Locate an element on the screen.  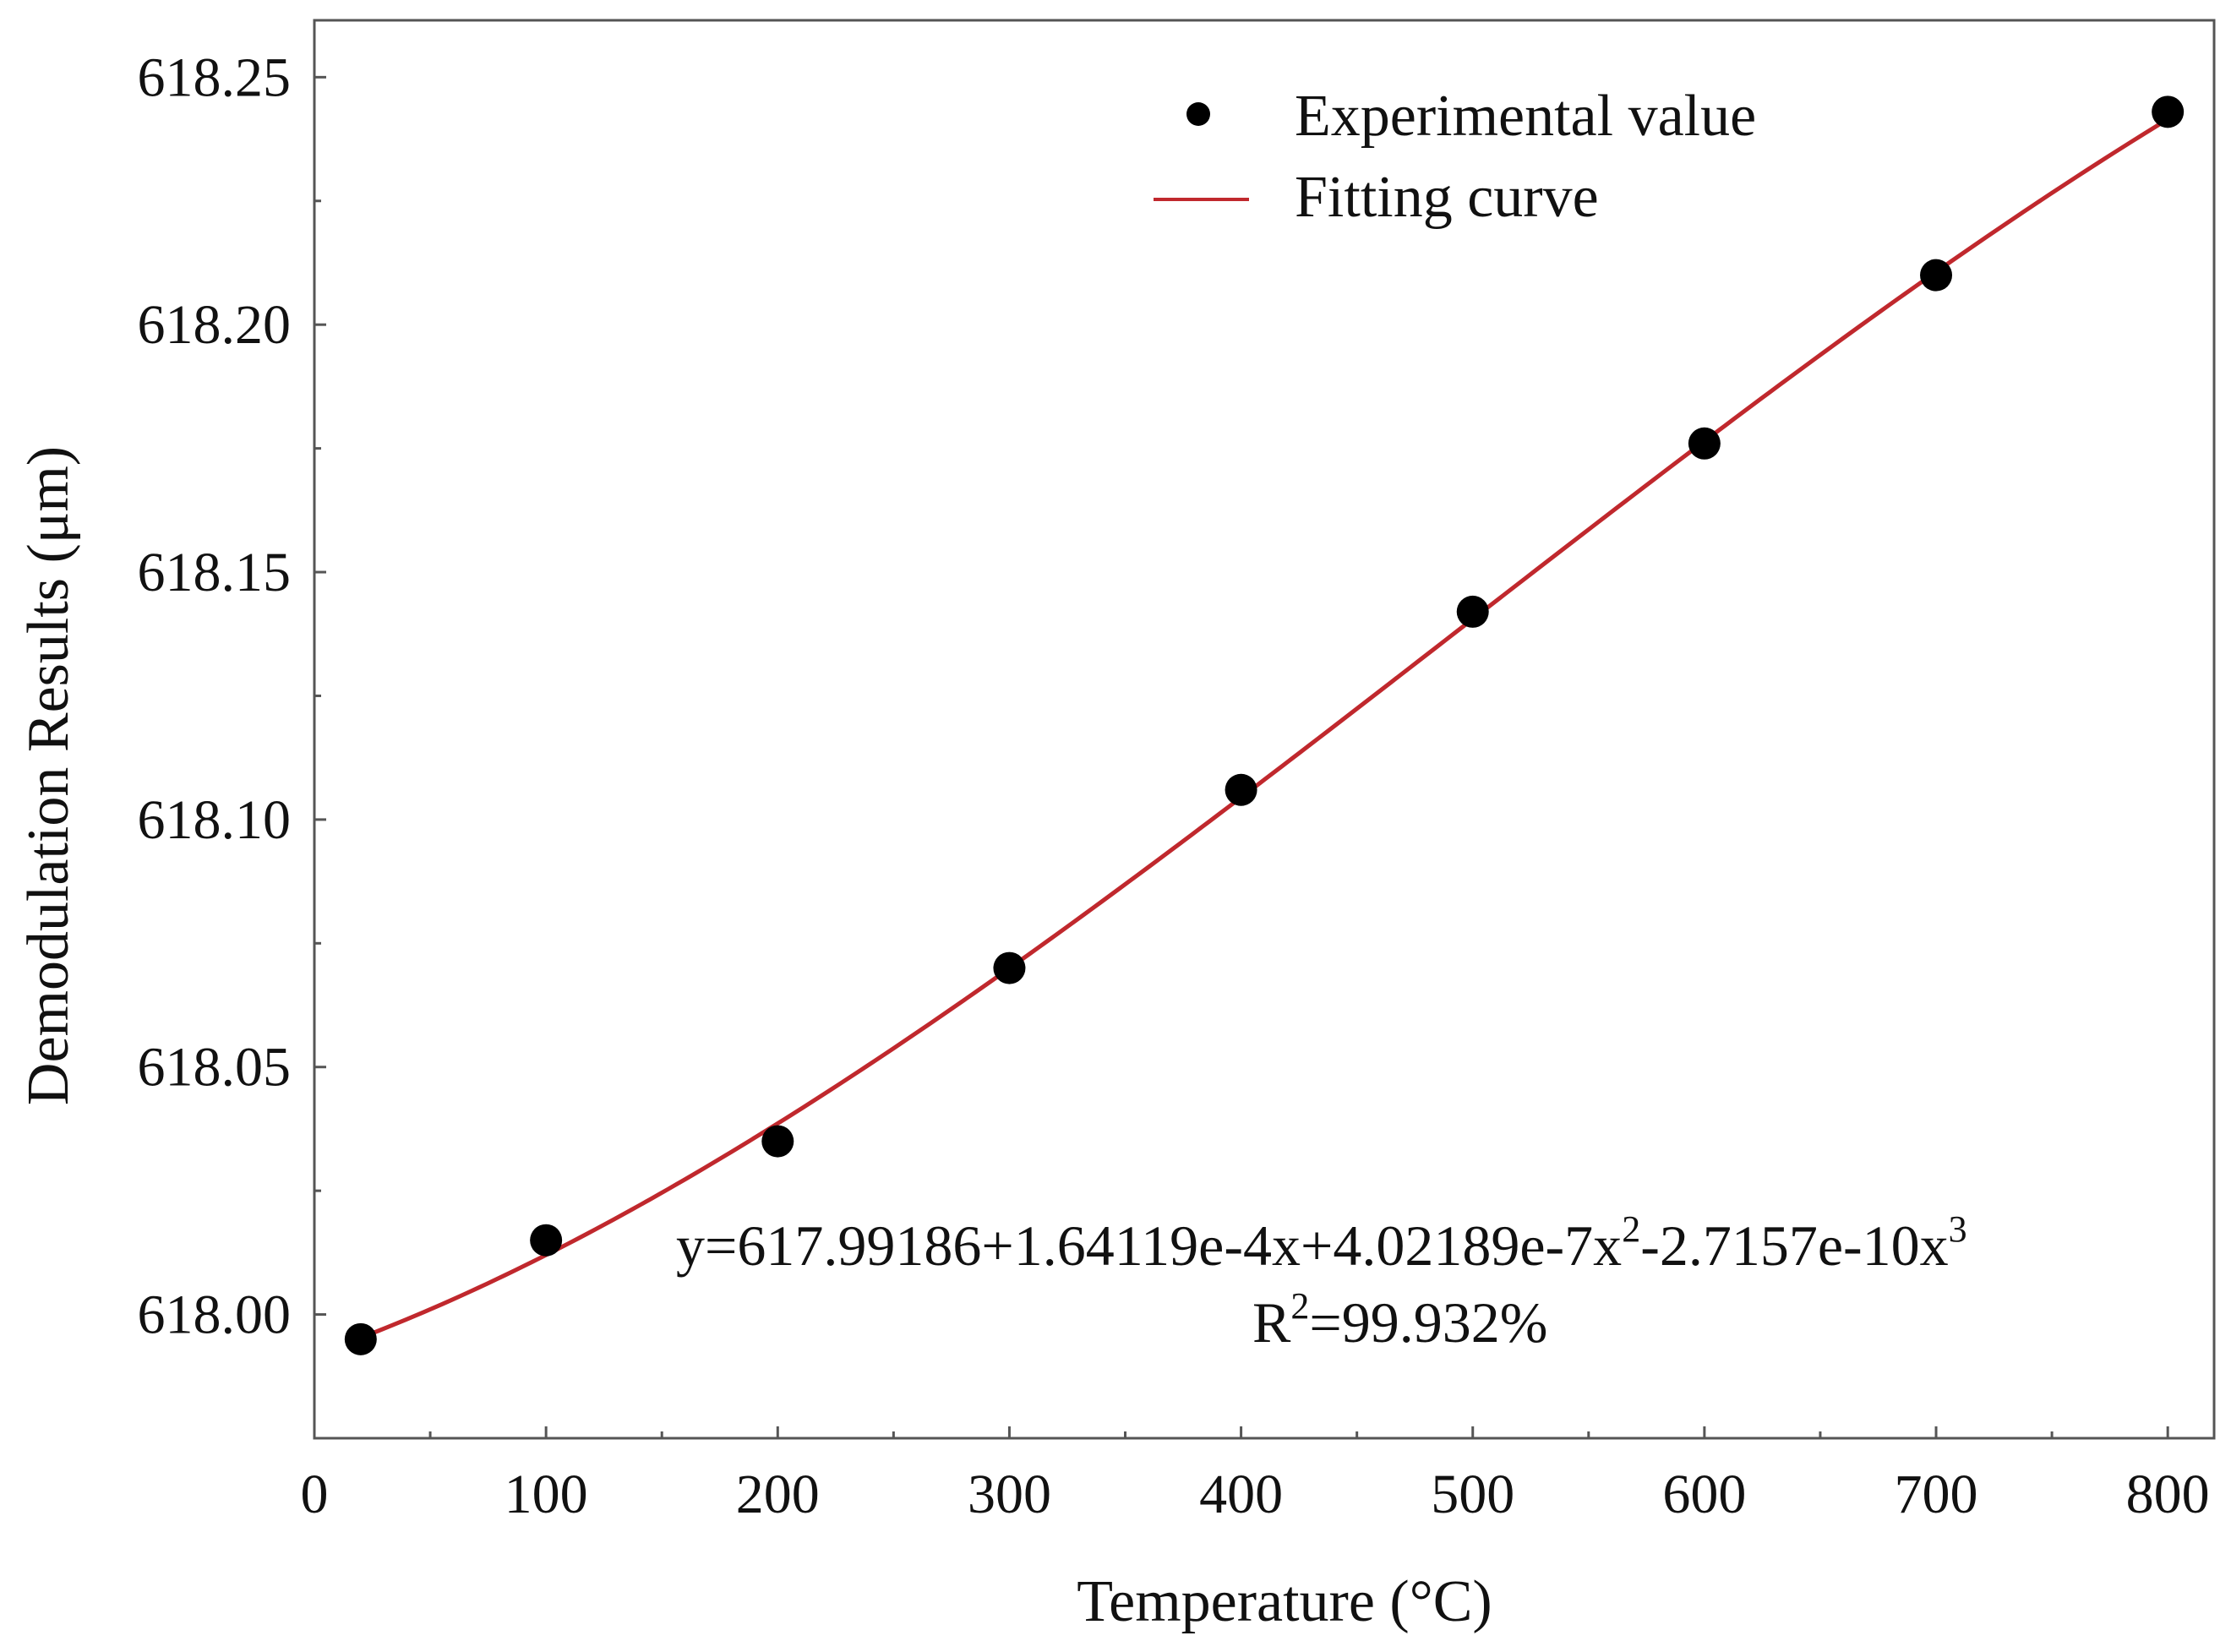
r2-prefix: R is located at coordinates (1271, 1322).